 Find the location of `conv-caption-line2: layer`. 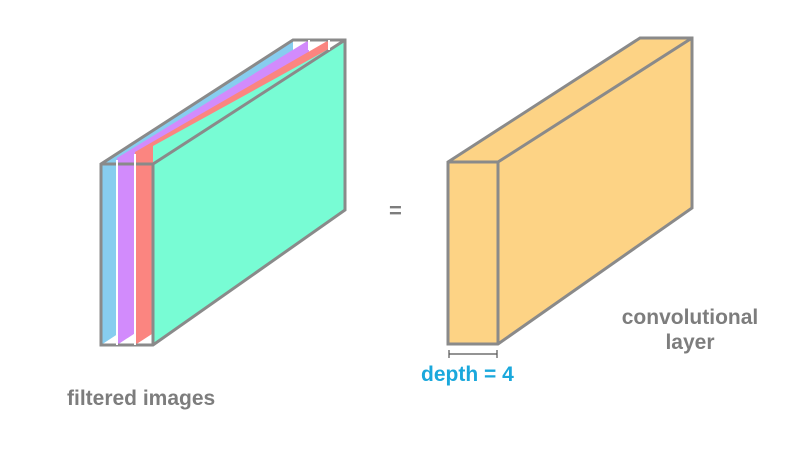

conv-caption-line2: layer is located at coordinates (690, 342).